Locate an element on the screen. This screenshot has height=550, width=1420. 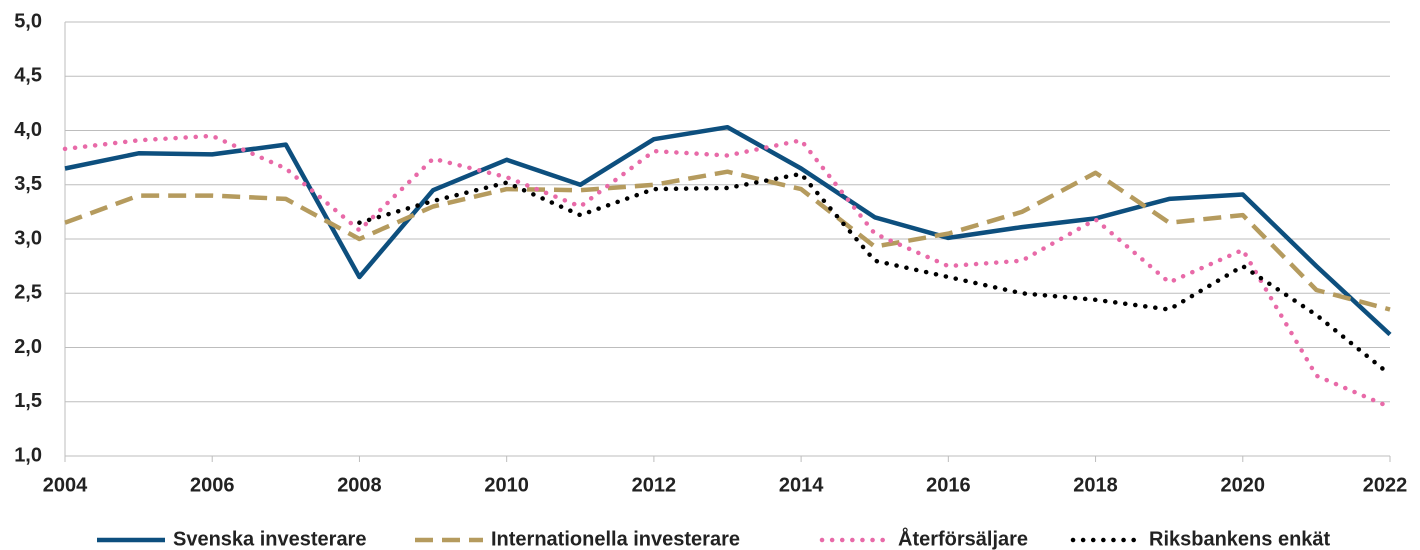
legend-label: Svenska investerare is located at coordinates (269, 539).